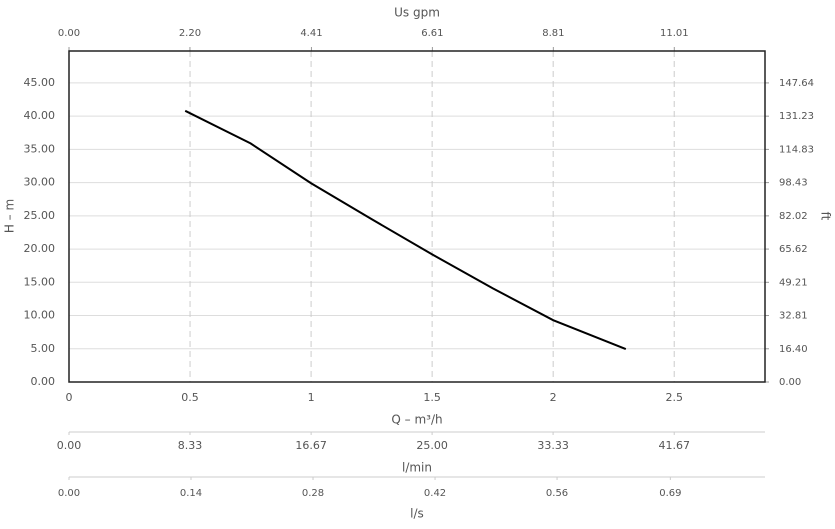 This screenshot has width=835, height=529. Describe the element at coordinates (674, 33) in the screenshot. I see `top-tick-label: 11.01` at that location.